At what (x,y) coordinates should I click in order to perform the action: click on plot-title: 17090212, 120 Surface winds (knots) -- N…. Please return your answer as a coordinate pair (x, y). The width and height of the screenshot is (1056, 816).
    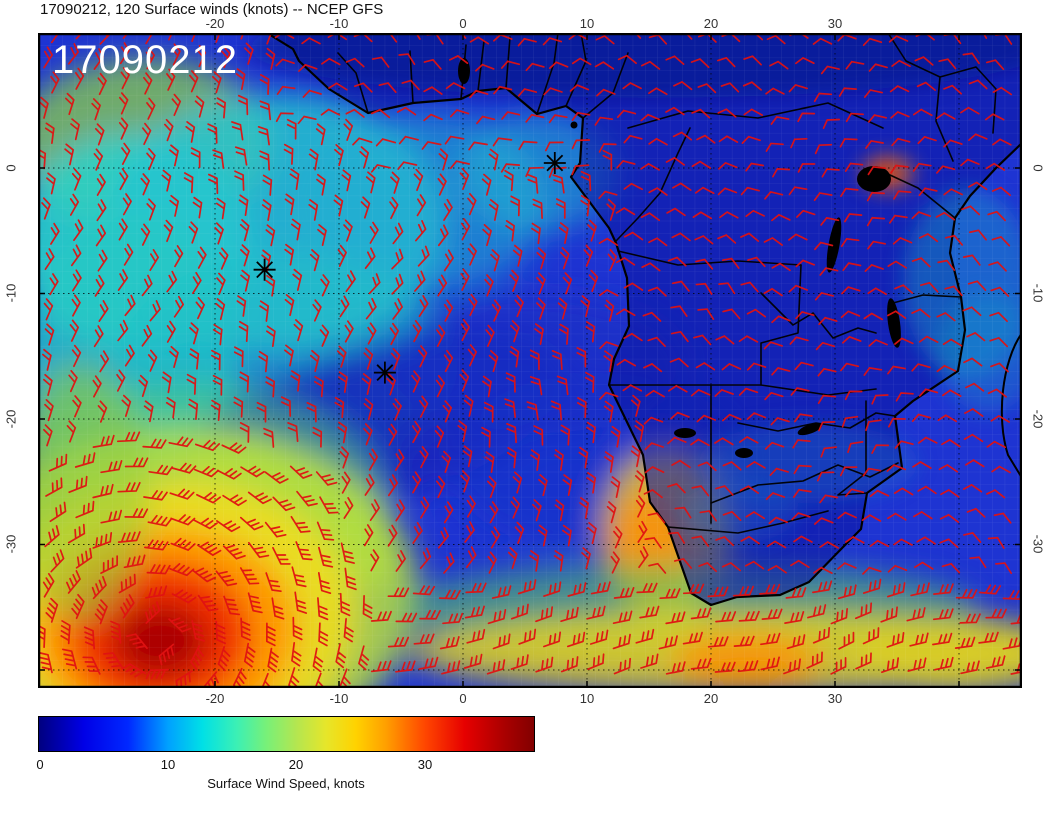
    Looking at the image, I should click on (212, 9).